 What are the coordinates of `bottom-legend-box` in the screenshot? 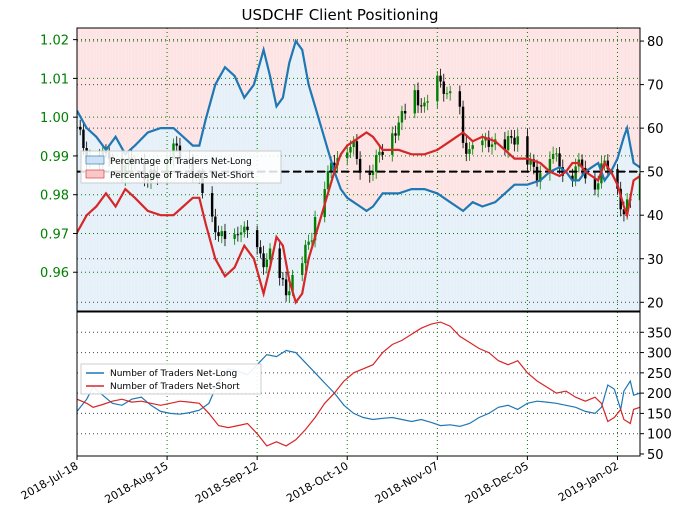 It's located at (171, 379).